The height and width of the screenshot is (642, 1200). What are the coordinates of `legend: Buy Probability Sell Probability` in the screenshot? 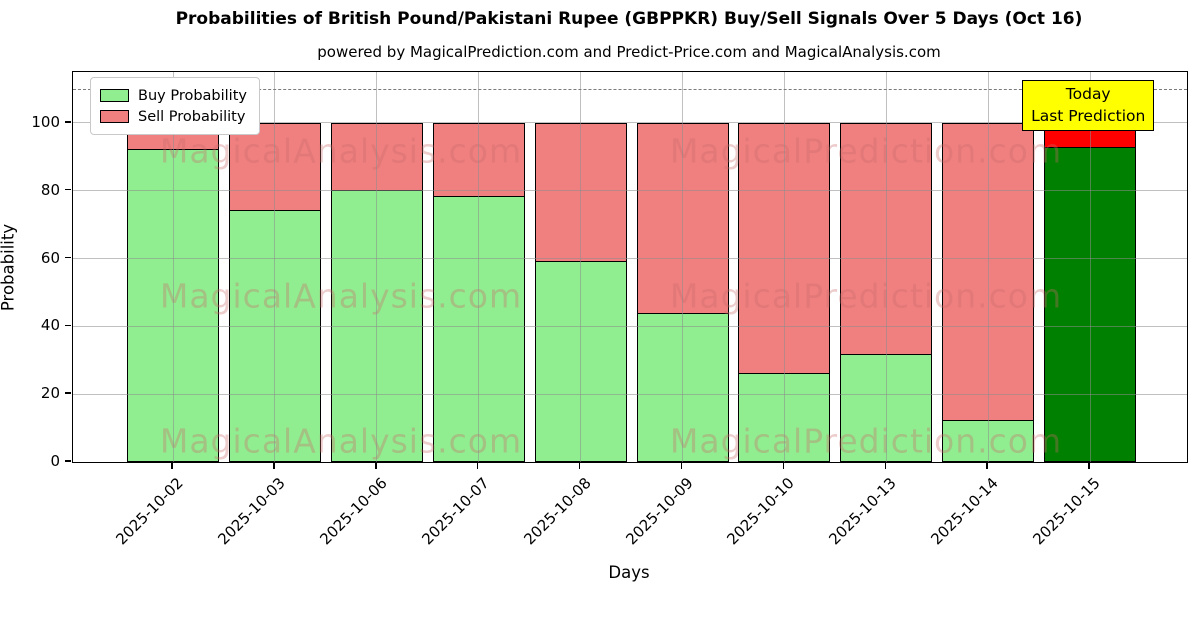 It's located at (175, 106).